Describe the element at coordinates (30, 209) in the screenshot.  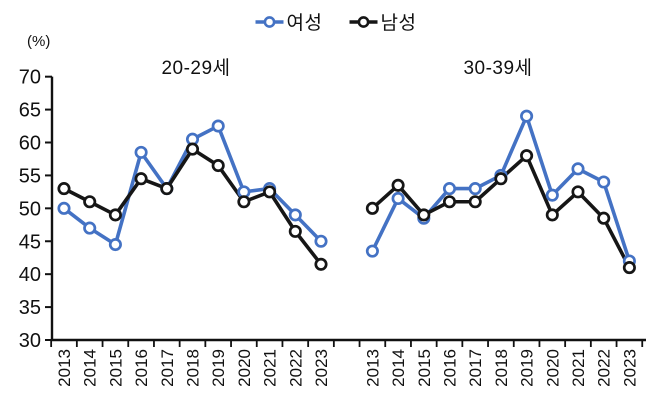
I see `y-tick-label: 50` at that location.